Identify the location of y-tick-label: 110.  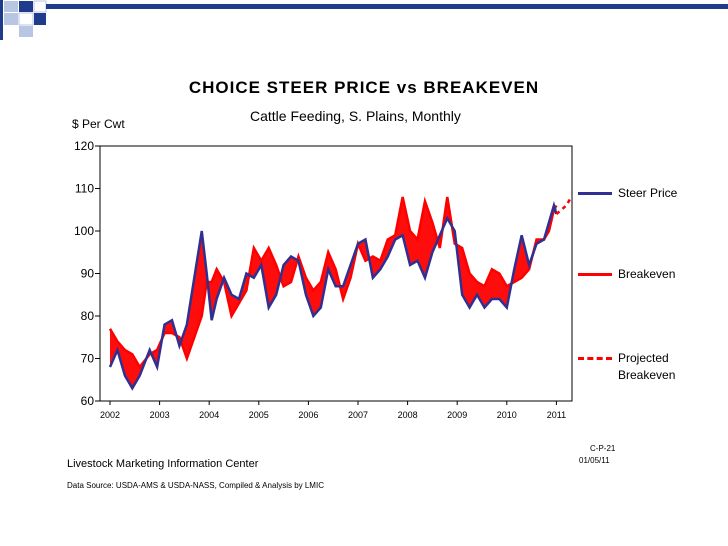
(84, 189).